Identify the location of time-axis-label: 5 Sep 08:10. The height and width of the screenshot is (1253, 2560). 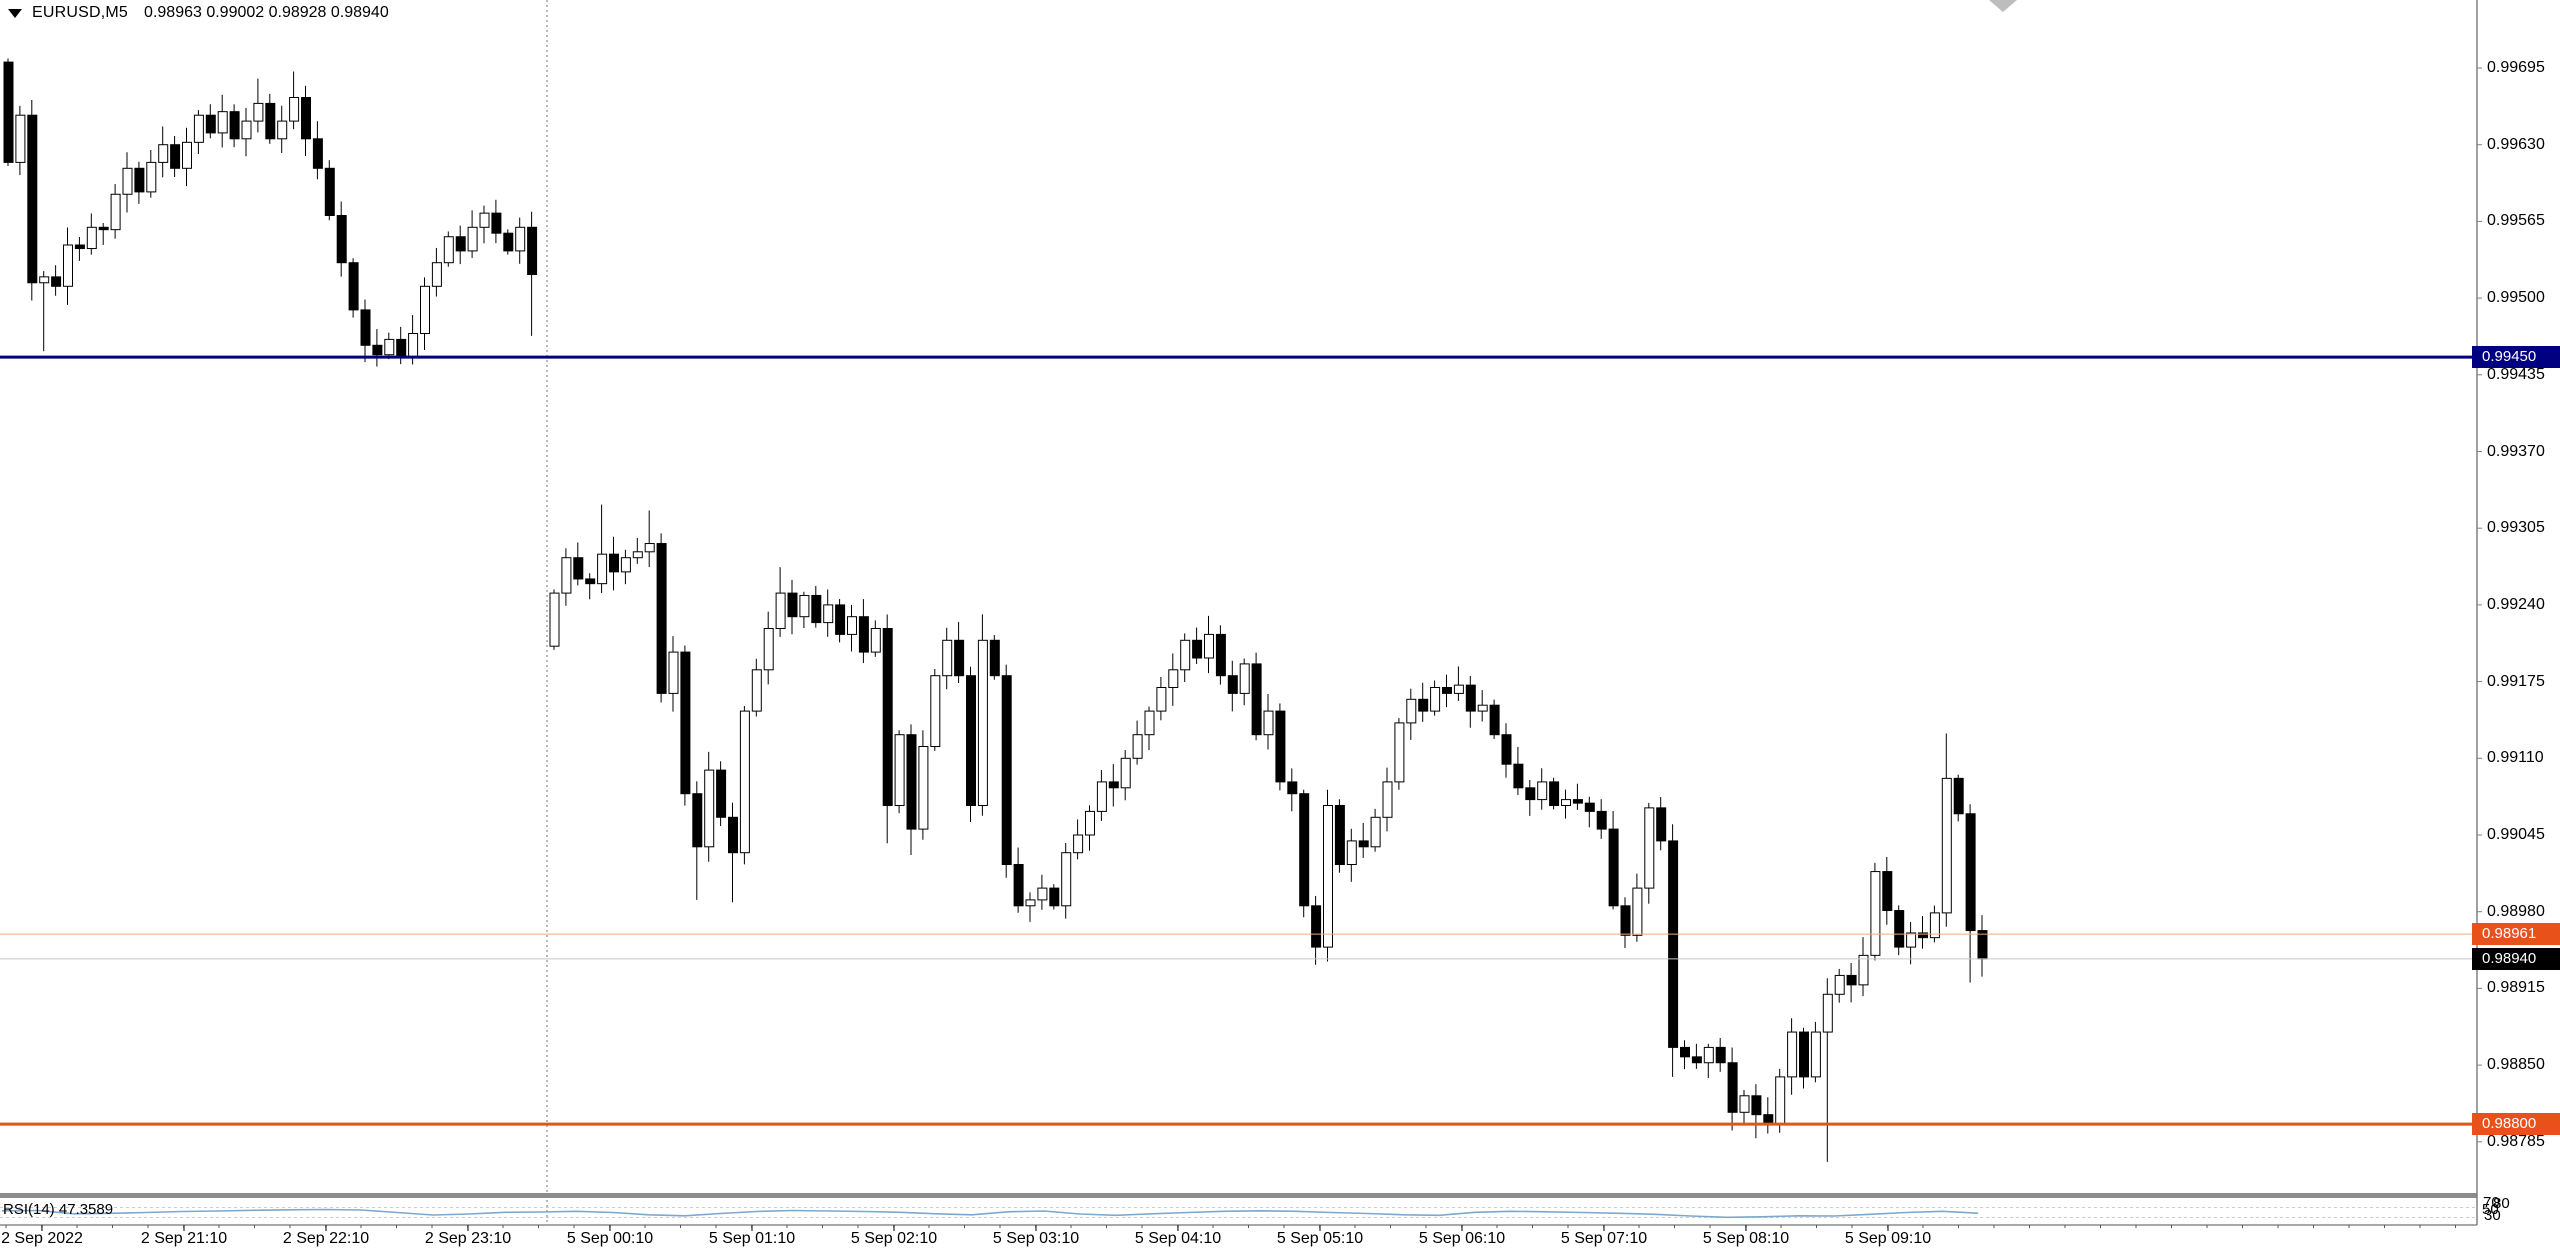
(1746, 1238).